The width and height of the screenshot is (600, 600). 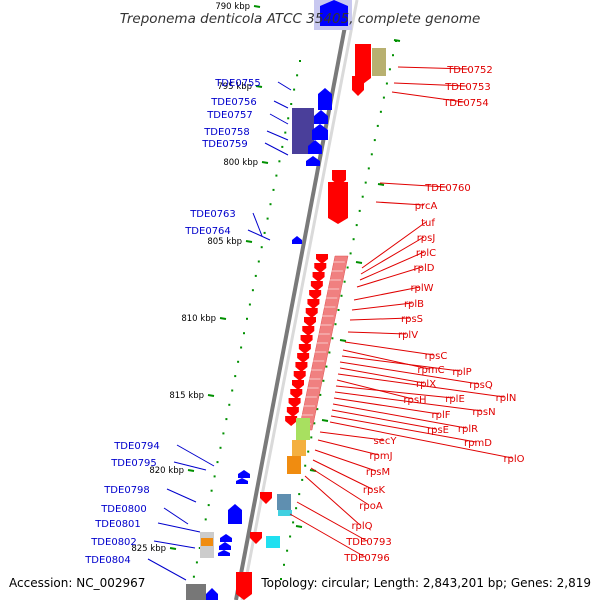 What do you see at coordinates (374, 490) in the screenshot?
I see `gene-label-rpsk: rpsK` at bounding box center [374, 490].